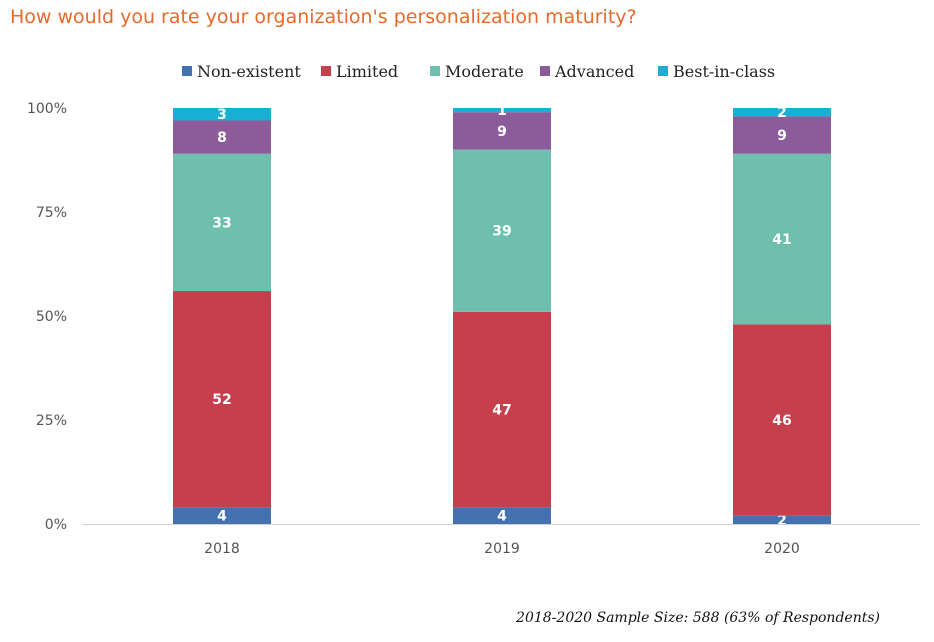 The image size is (934, 642). I want to click on data-label: 46, so click(781, 421).